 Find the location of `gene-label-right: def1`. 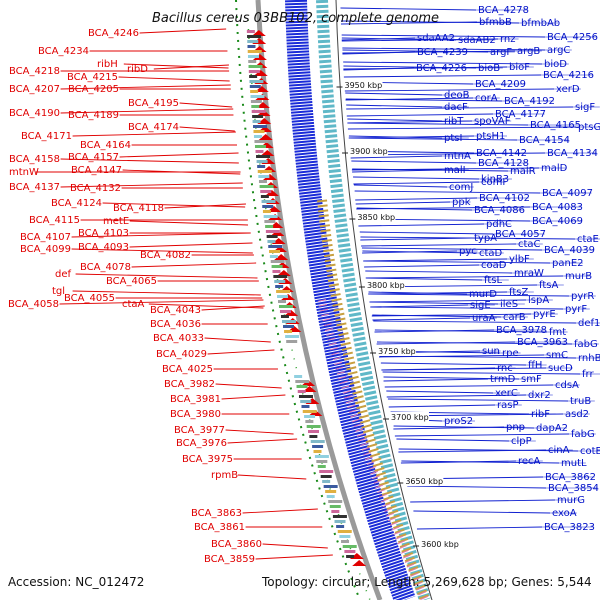

gene-label-right: def1 is located at coordinates (589, 323).